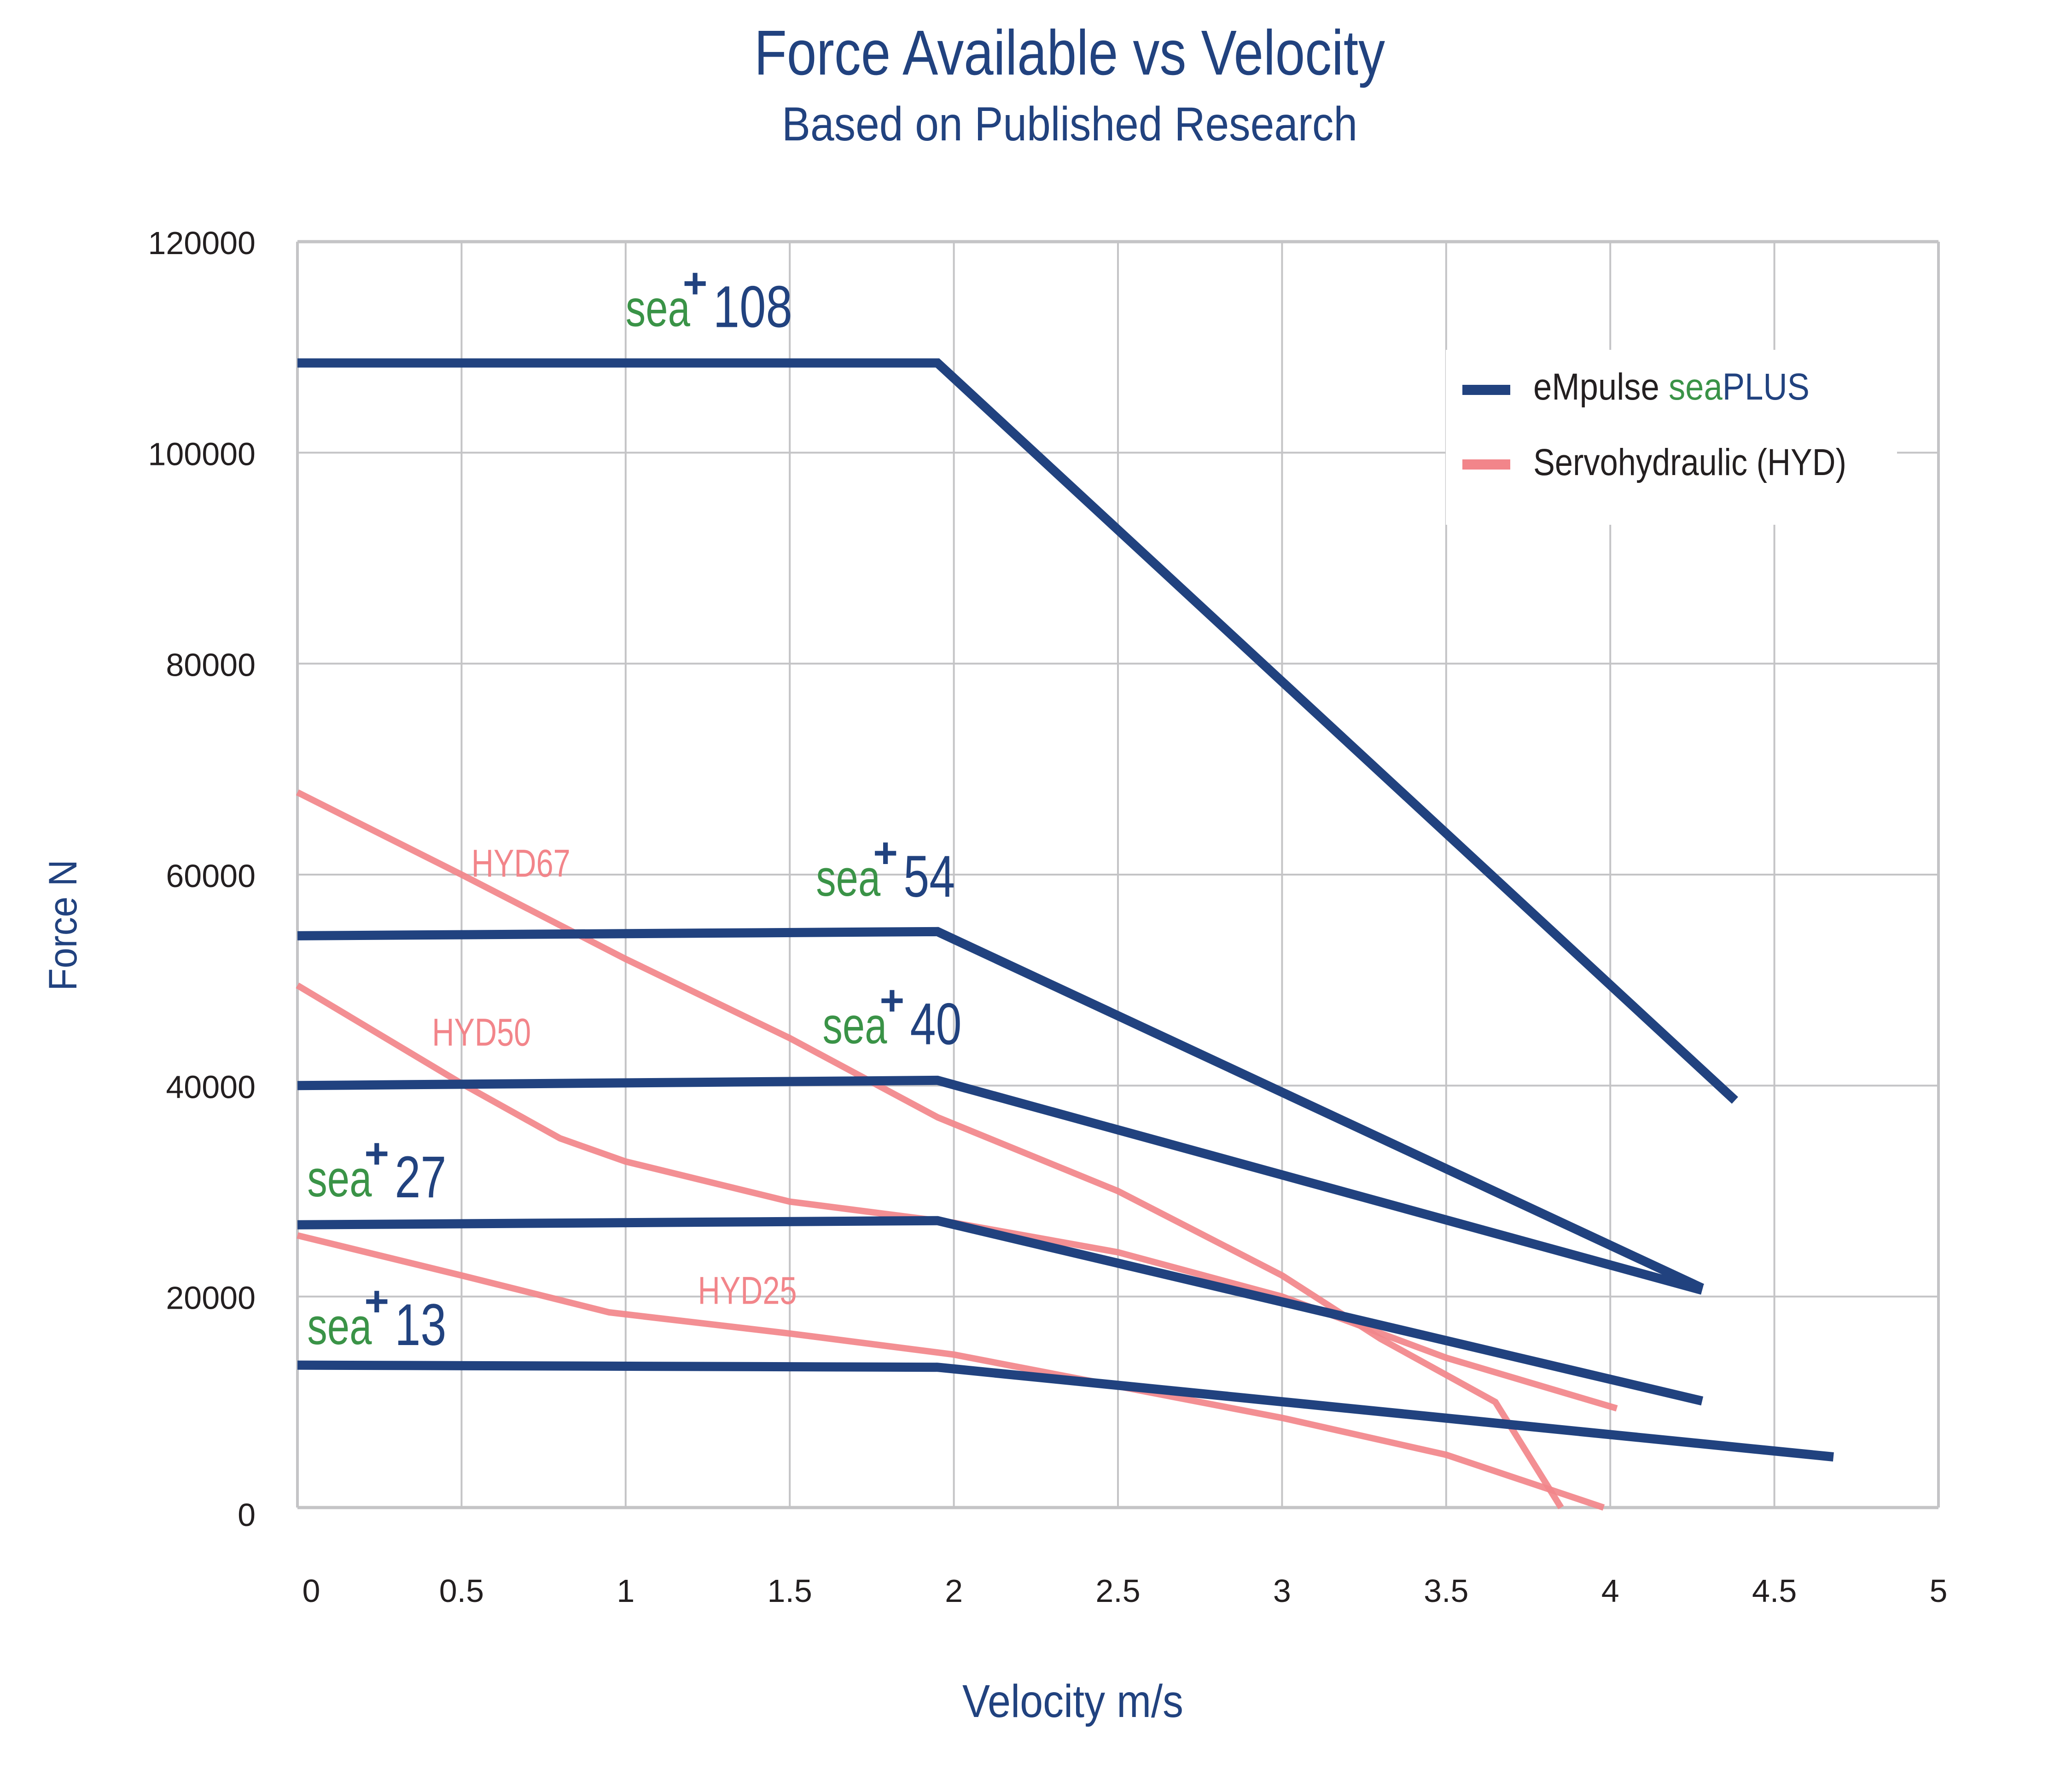 This screenshot has height=1775, width=2072. What do you see at coordinates (1774, 1591) in the screenshot?
I see `x-tick-label: 4.5` at bounding box center [1774, 1591].